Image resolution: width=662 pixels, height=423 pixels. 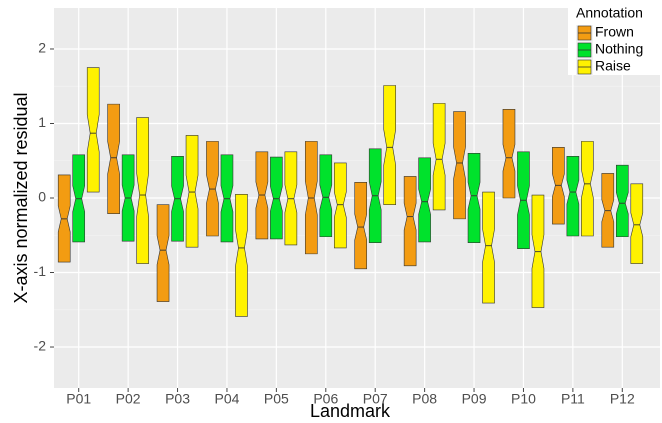 What do you see at coordinates (474, 399) in the screenshot?
I see `x-tick-label: P09` at bounding box center [474, 399].